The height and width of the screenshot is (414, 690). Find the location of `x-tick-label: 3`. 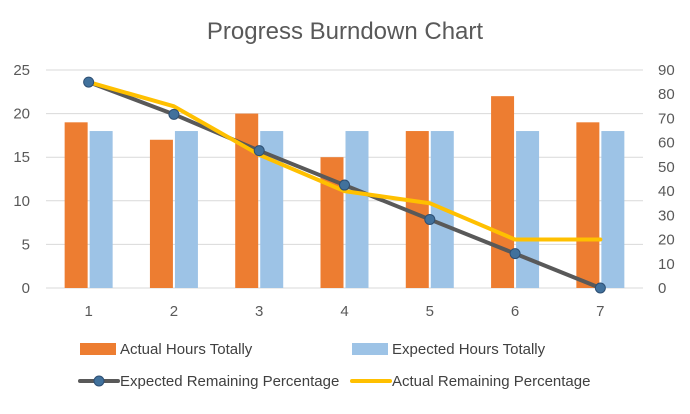

x-tick-label: 3 is located at coordinates (259, 311).